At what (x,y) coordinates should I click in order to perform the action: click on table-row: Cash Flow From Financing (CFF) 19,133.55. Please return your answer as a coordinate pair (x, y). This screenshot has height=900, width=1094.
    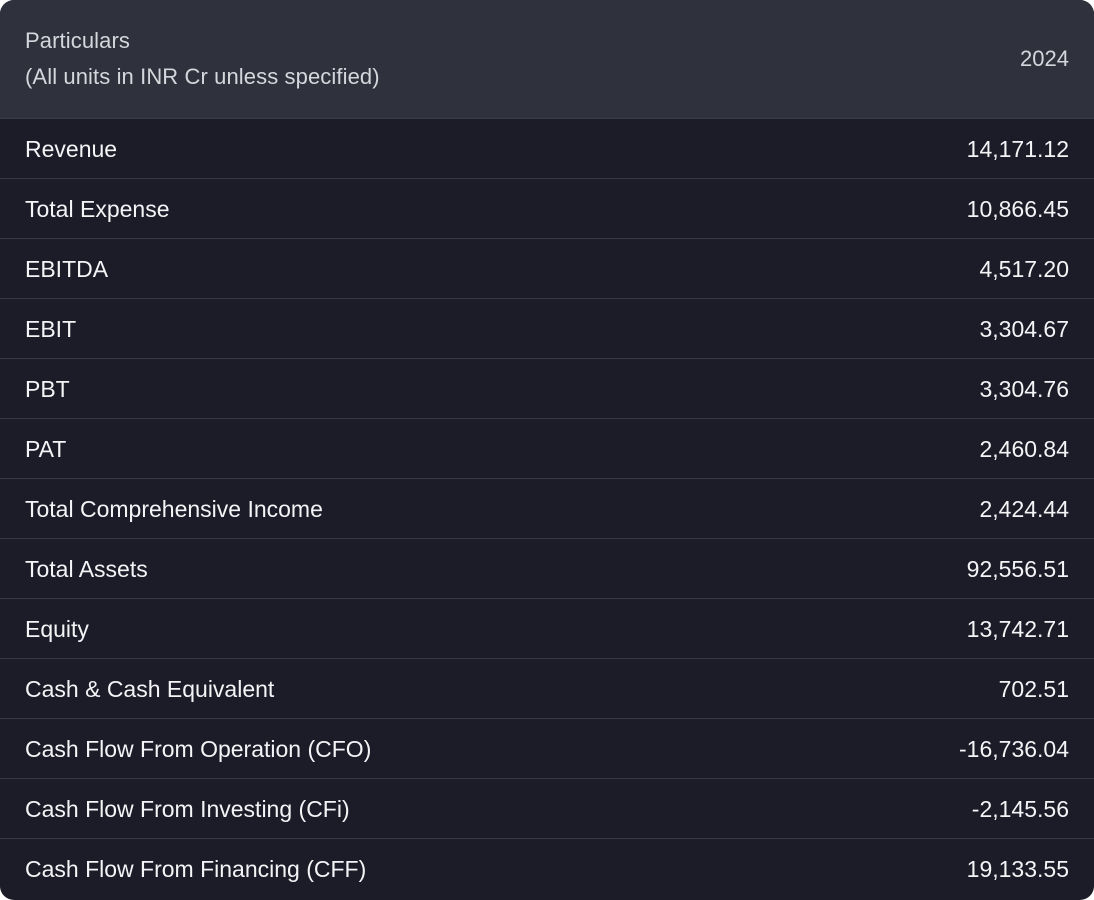
    Looking at the image, I should click on (547, 868).